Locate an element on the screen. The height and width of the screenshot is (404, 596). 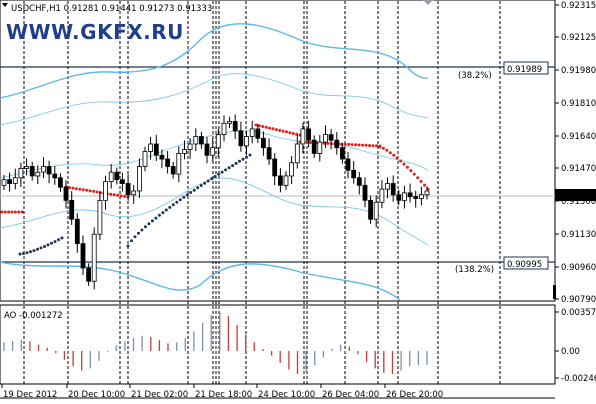
current-price-label: 0.91333 is located at coordinates (576, 197).